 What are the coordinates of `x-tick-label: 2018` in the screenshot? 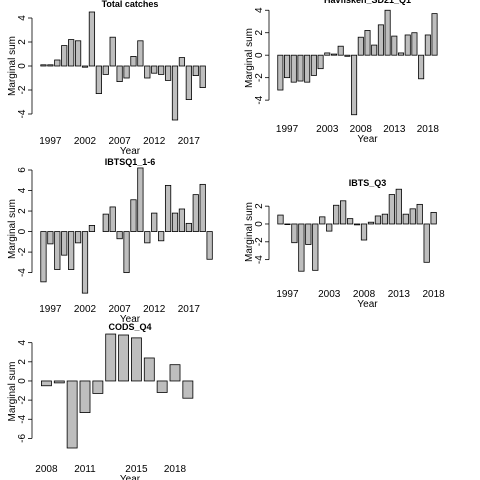 It's located at (434, 294).